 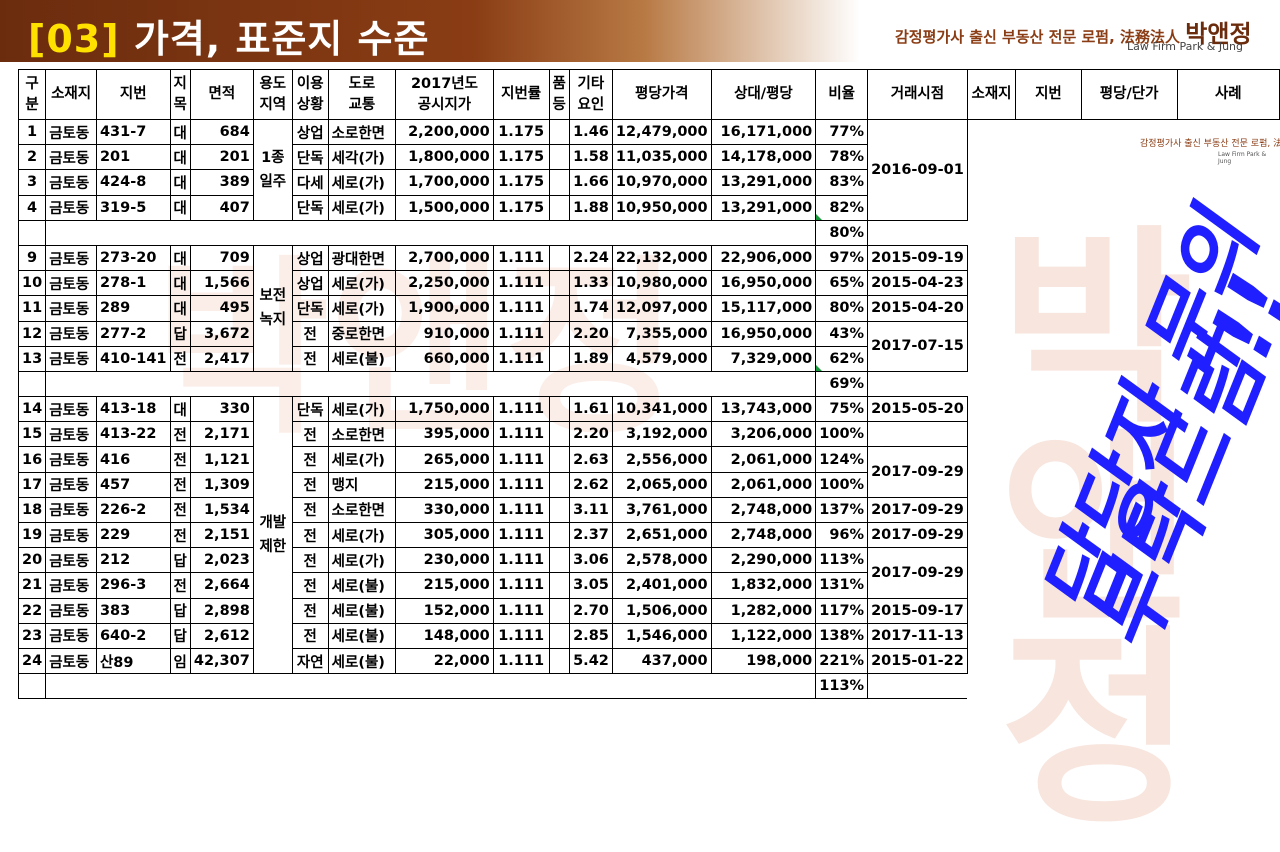 I want to click on row-number: 23, so click(x=32, y=635).